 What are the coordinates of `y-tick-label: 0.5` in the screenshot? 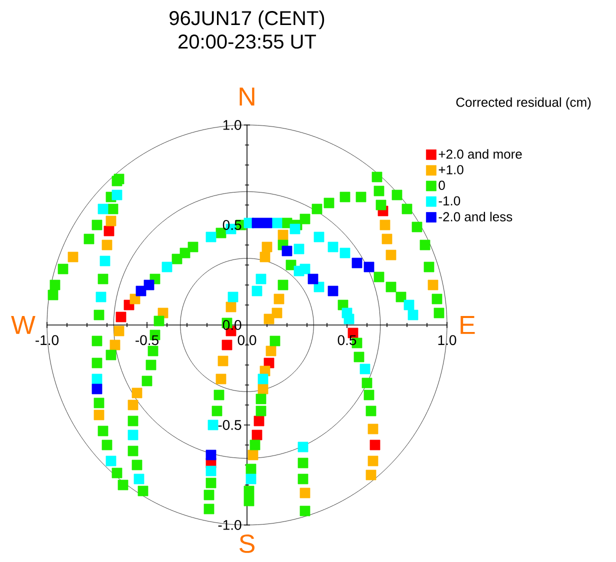 It's located at (232, 225).